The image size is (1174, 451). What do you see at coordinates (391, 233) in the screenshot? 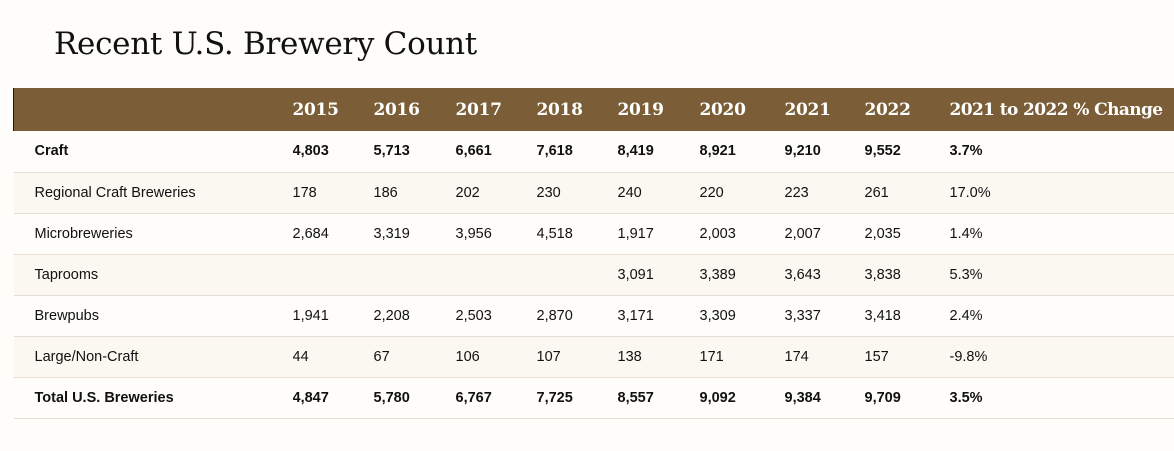
I see `value-cell: 3,319` at bounding box center [391, 233].